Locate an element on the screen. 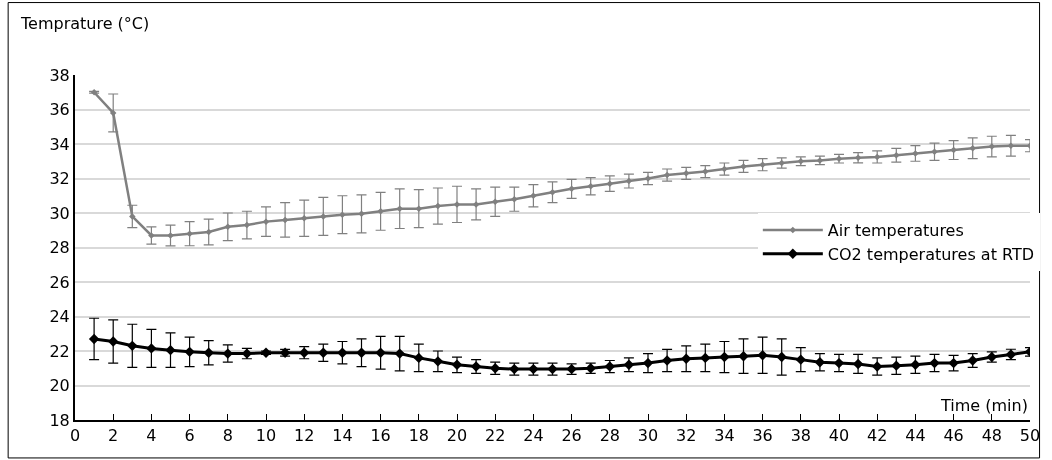  y-tick-label: 32 is located at coordinates (59, 179).